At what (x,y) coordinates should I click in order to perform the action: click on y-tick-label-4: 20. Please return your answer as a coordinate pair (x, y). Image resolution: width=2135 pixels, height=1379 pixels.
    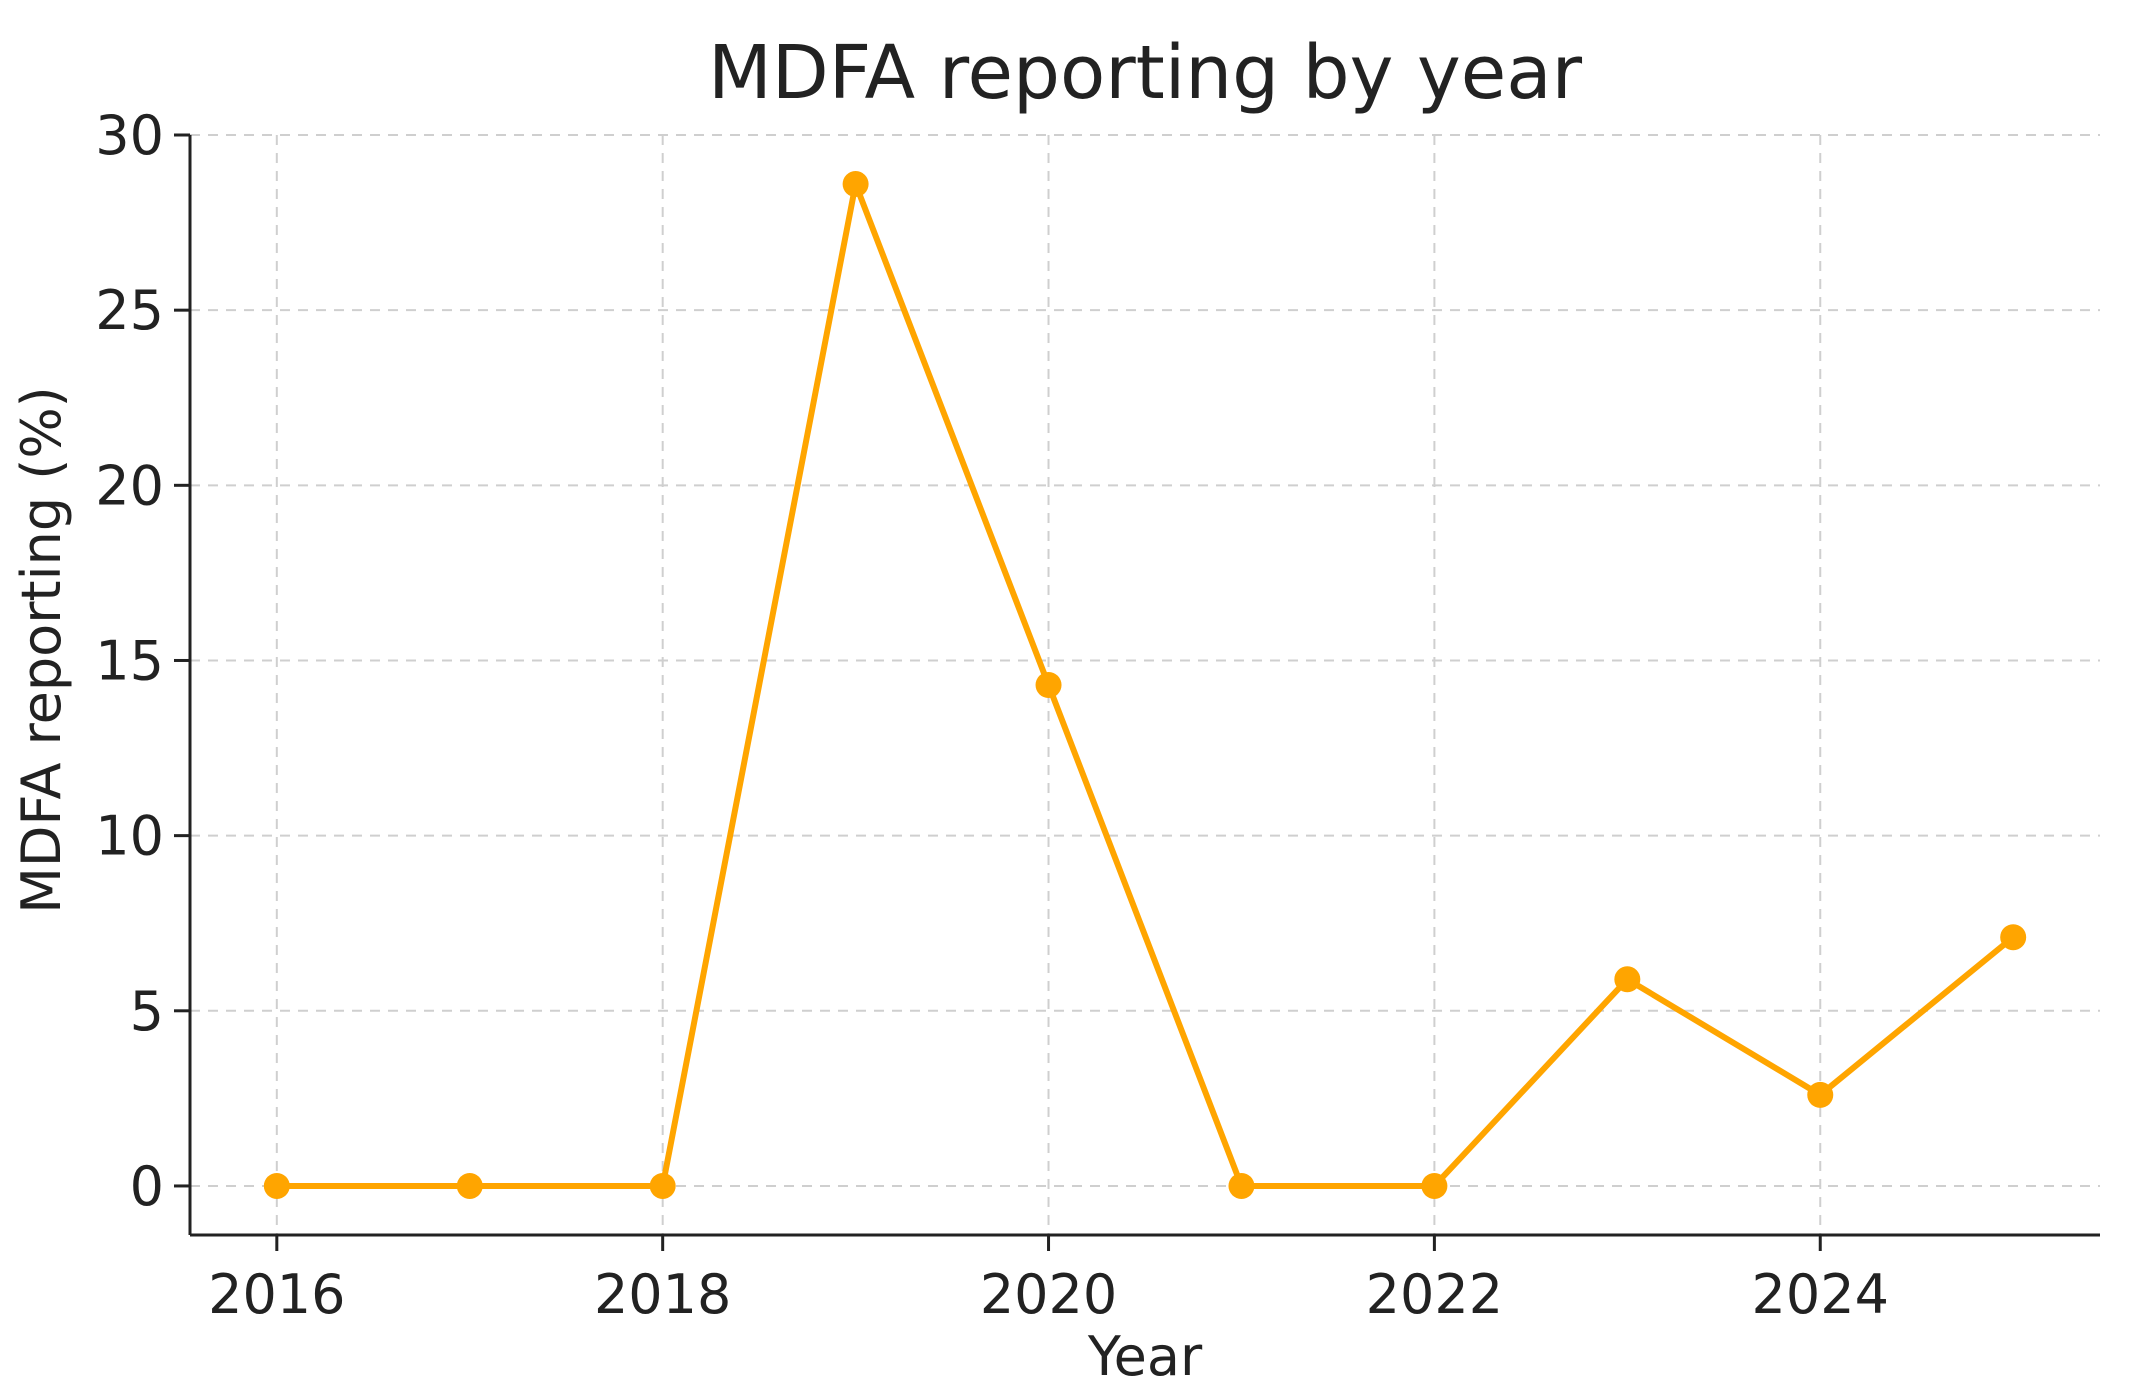
    Looking at the image, I should click on (129, 485).